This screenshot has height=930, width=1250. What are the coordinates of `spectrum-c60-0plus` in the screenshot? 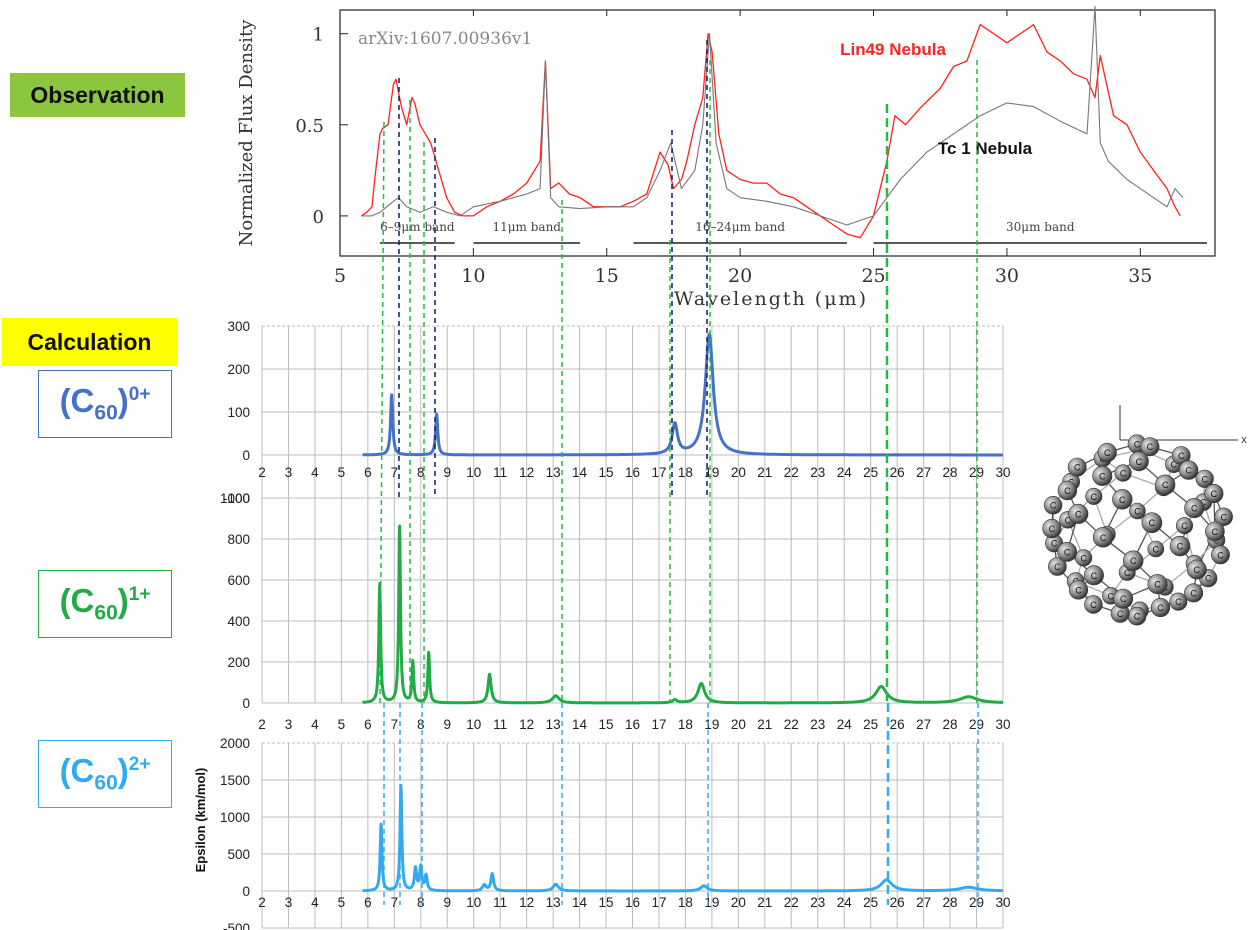 It's located at (683, 394).